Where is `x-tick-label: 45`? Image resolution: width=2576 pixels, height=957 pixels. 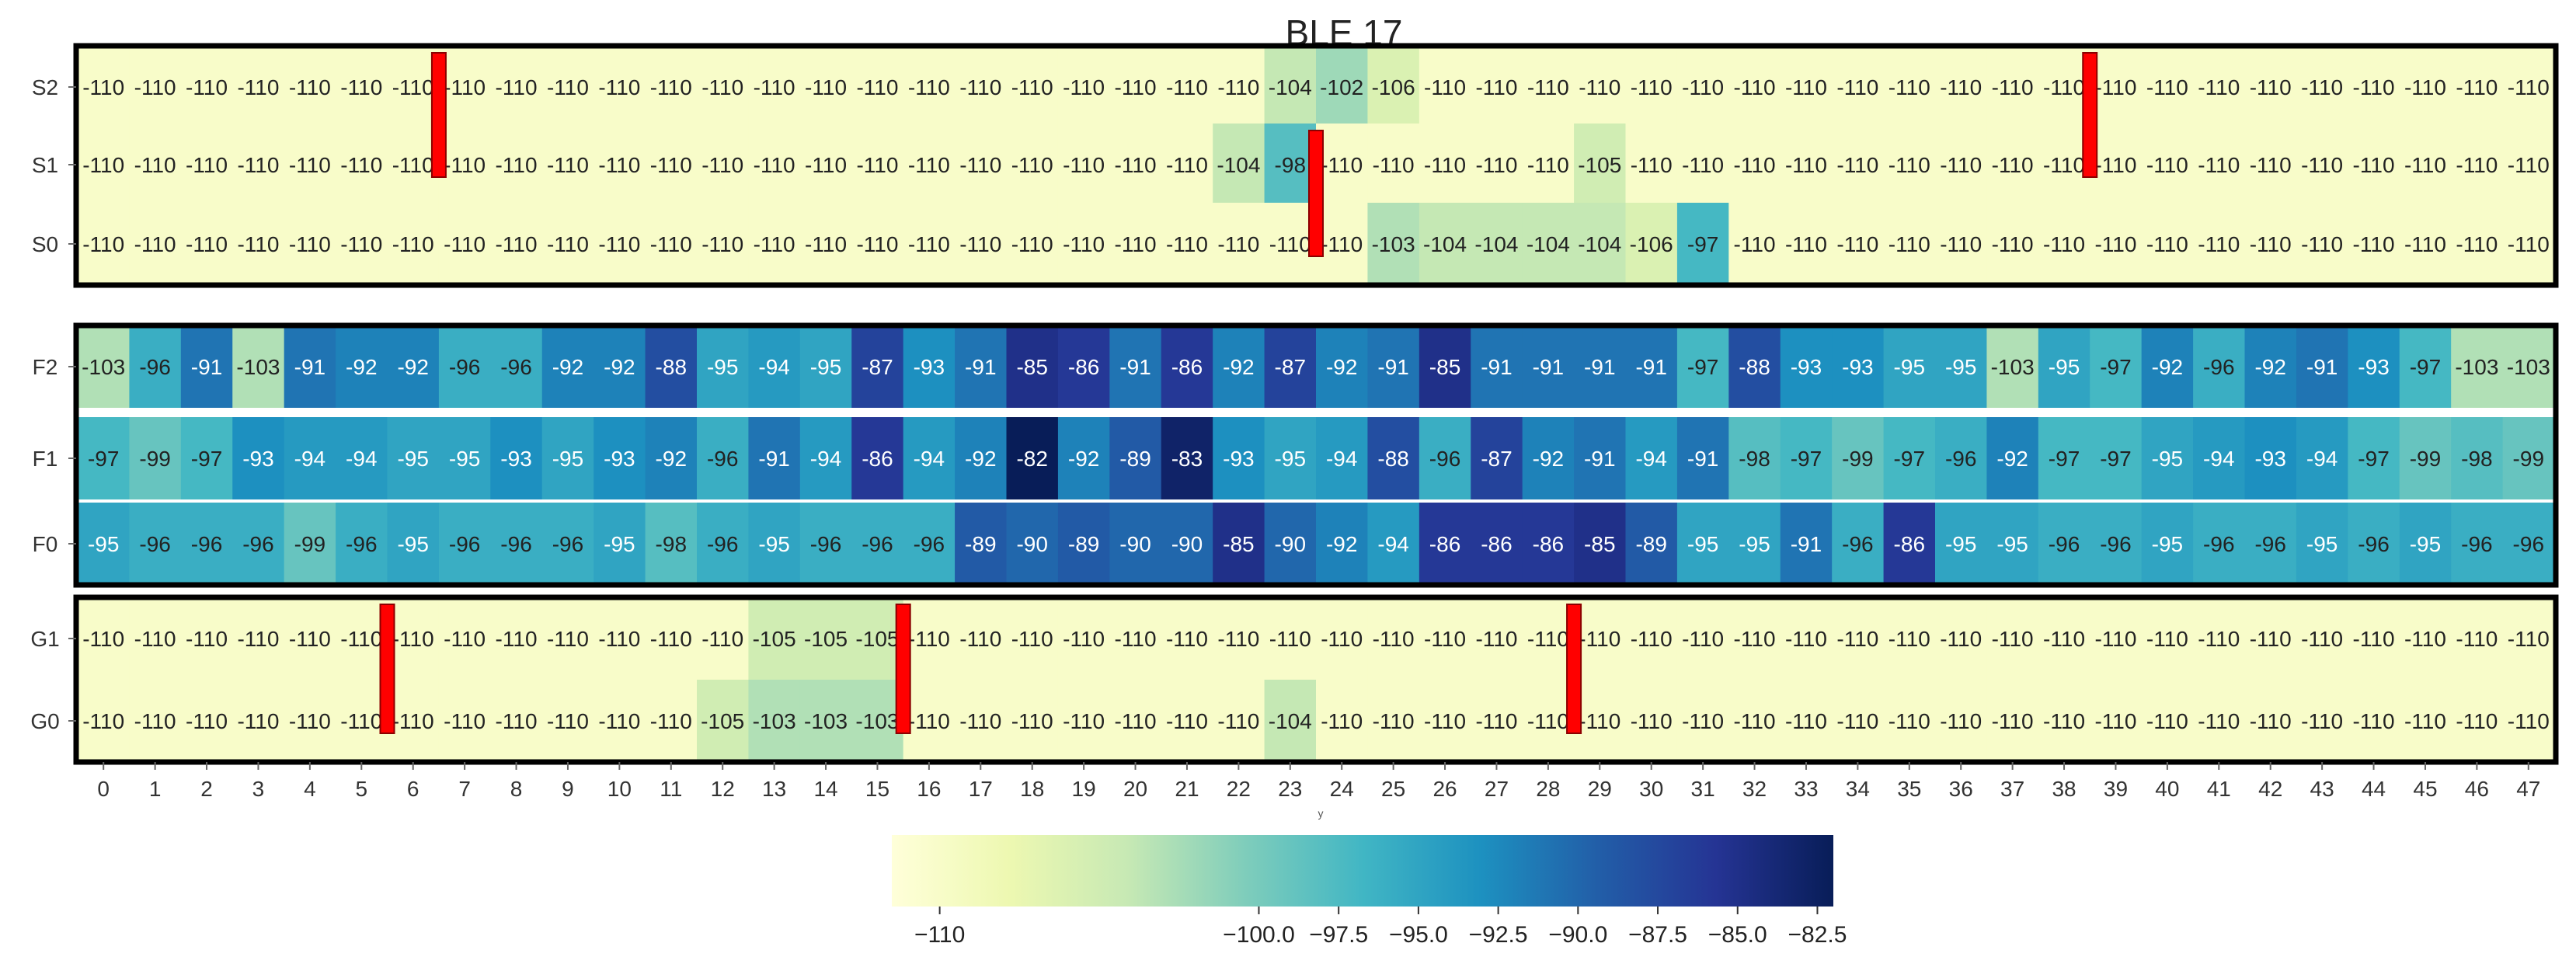 x-tick-label: 45 is located at coordinates (2425, 789).